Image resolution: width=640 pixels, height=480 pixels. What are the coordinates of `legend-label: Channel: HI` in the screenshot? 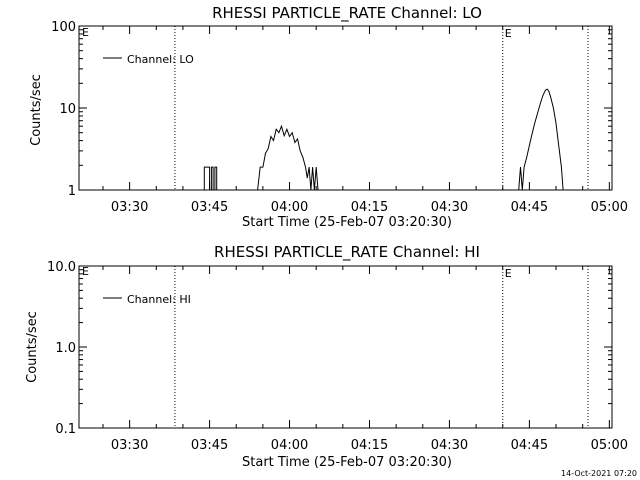 It's located at (159, 299).